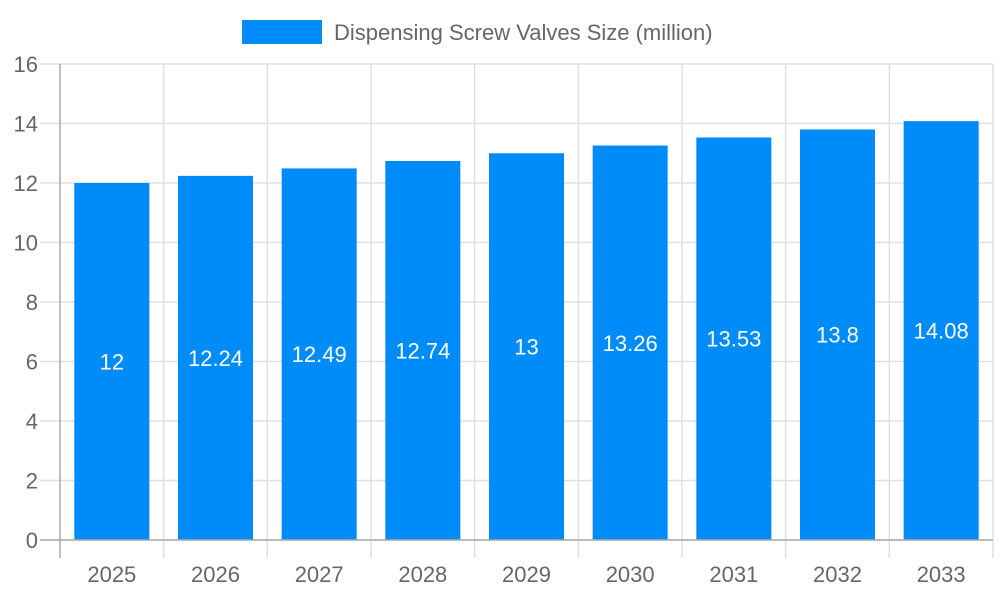 This screenshot has height=600, width=1000. Describe the element at coordinates (111, 574) in the screenshot. I see `x-tick-label: 2025` at that location.